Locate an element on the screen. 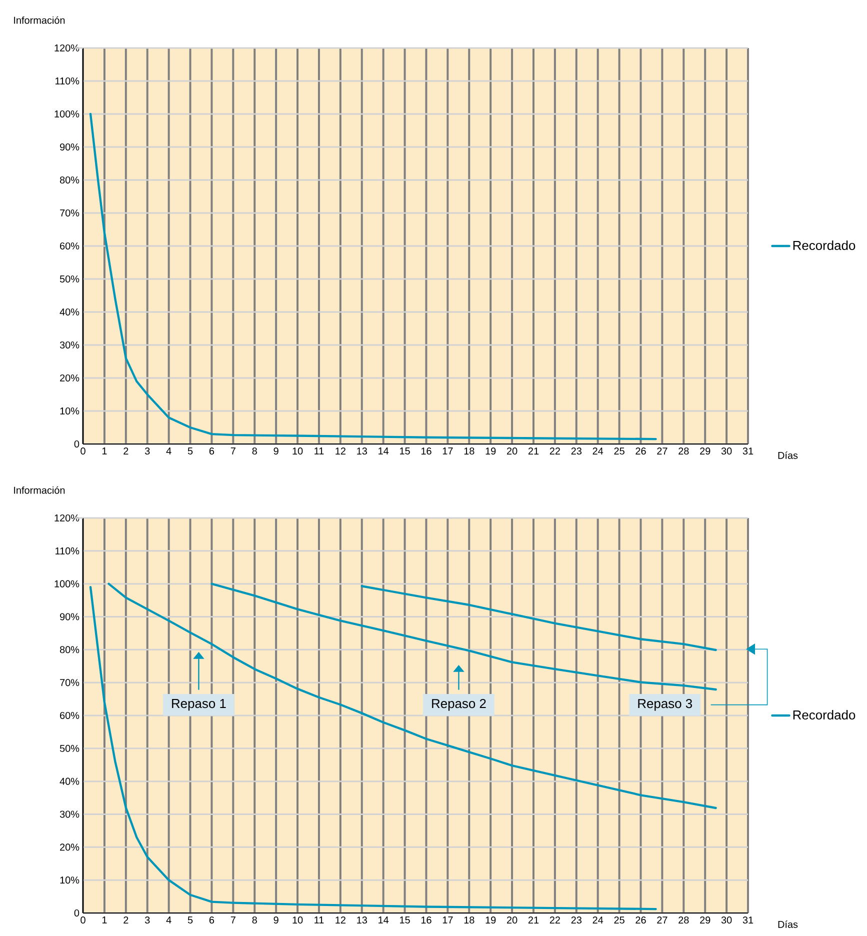  x-tick-label: 4 is located at coordinates (169, 451).